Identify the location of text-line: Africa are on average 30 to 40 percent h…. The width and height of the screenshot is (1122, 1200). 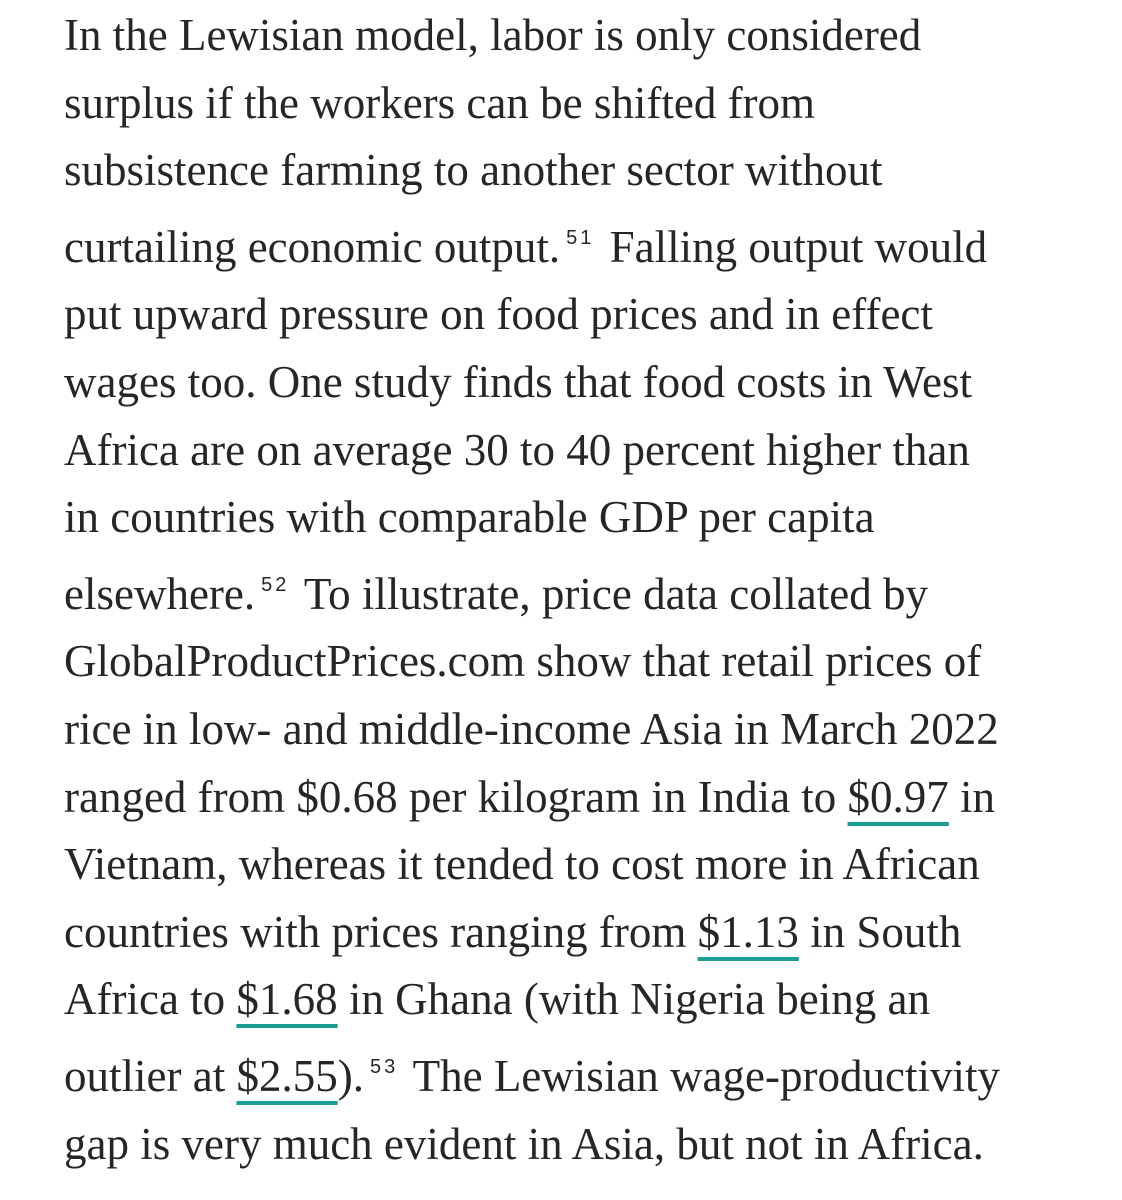
(532, 451).